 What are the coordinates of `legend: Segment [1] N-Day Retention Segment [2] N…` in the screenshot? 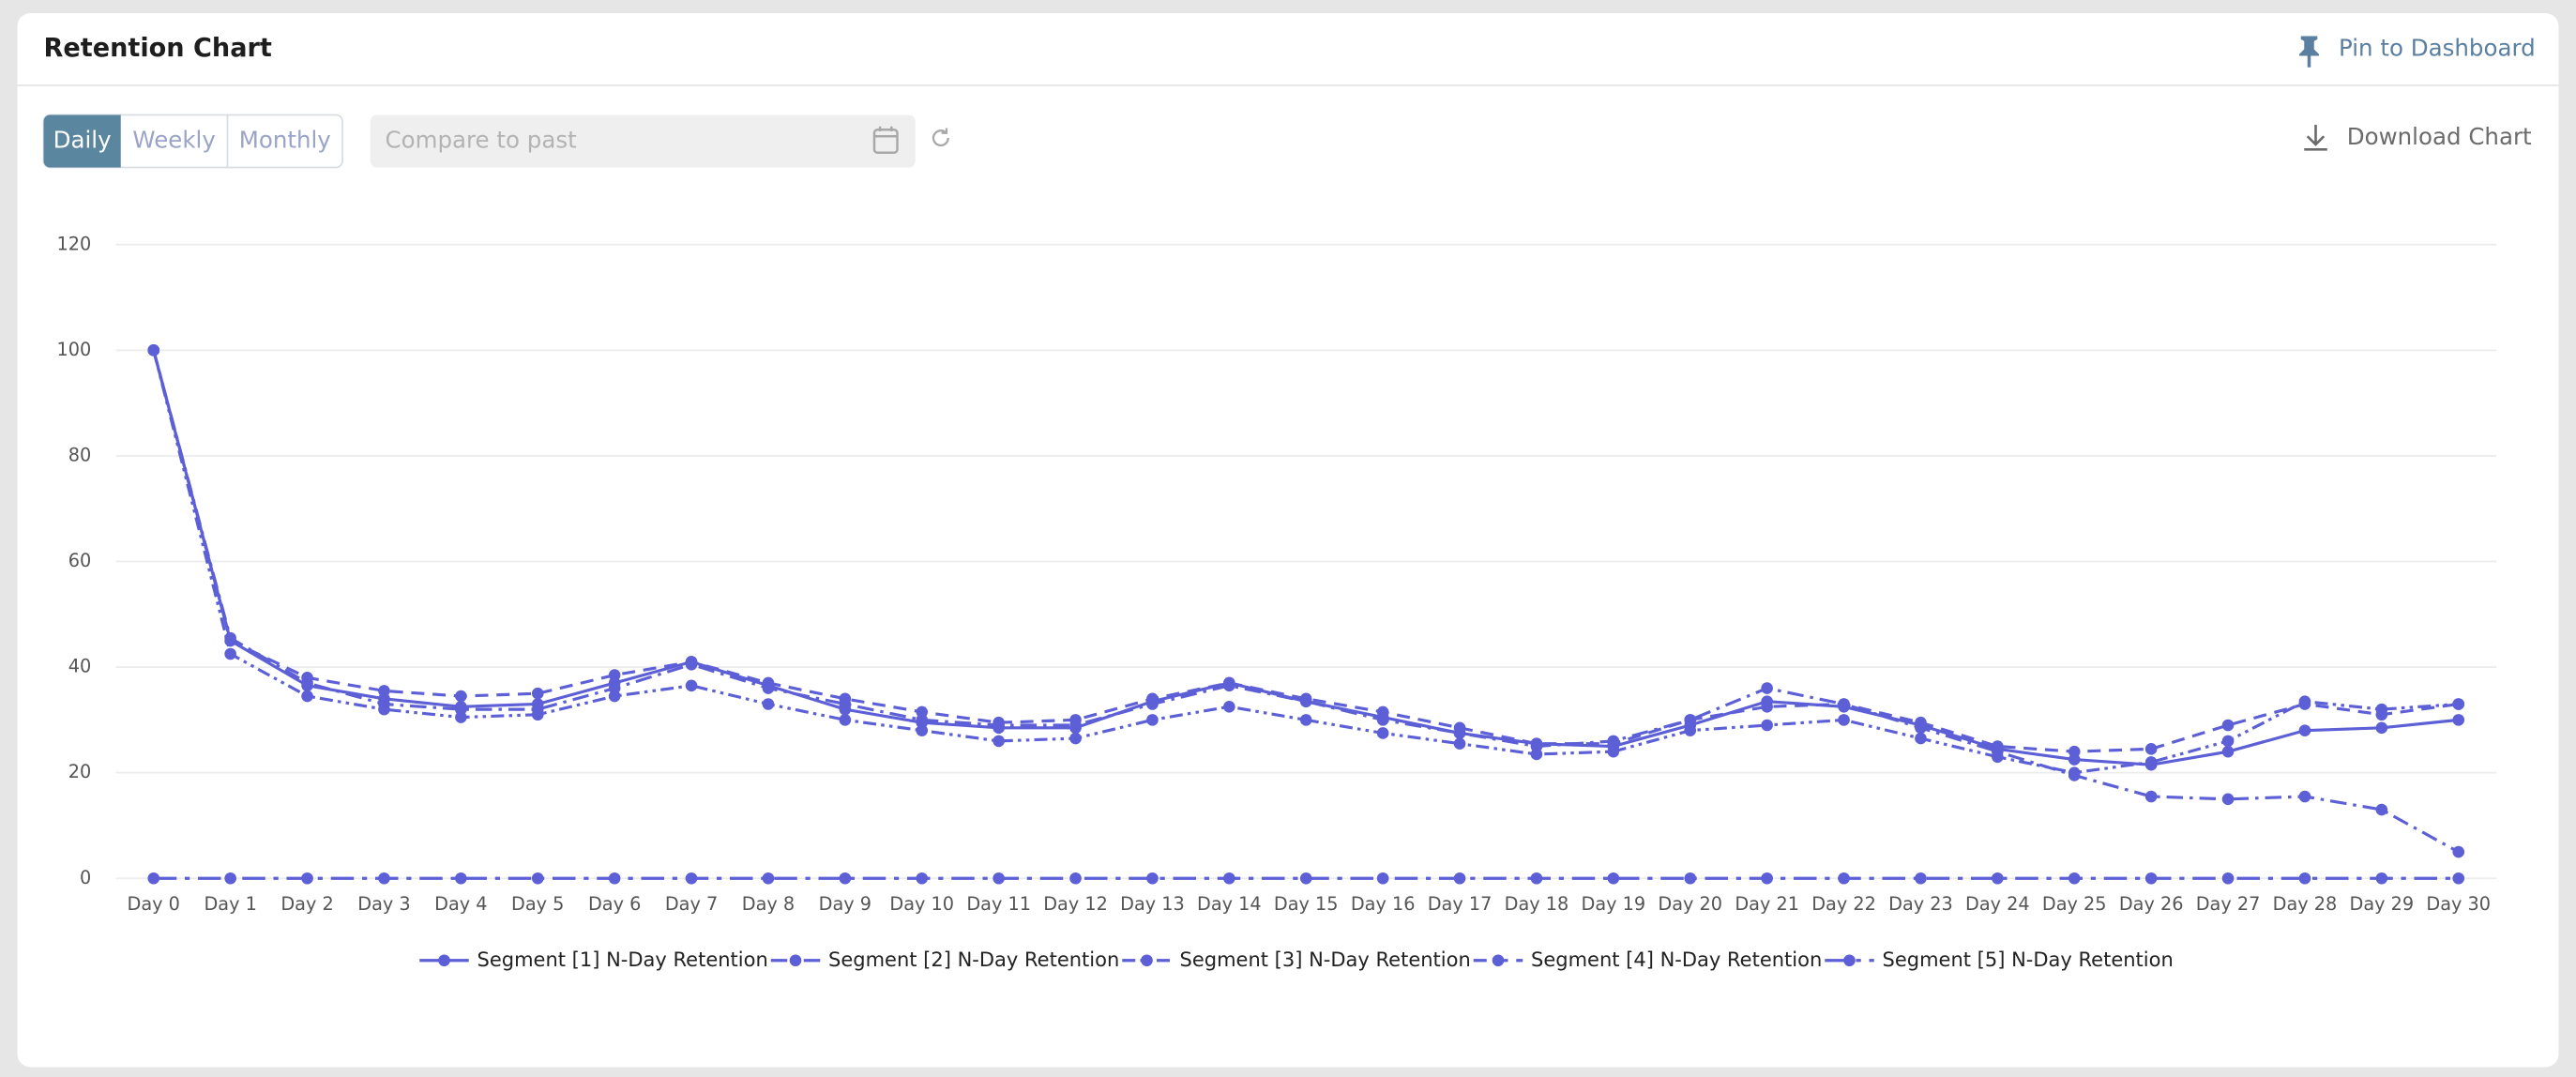 It's located at (1297, 959).